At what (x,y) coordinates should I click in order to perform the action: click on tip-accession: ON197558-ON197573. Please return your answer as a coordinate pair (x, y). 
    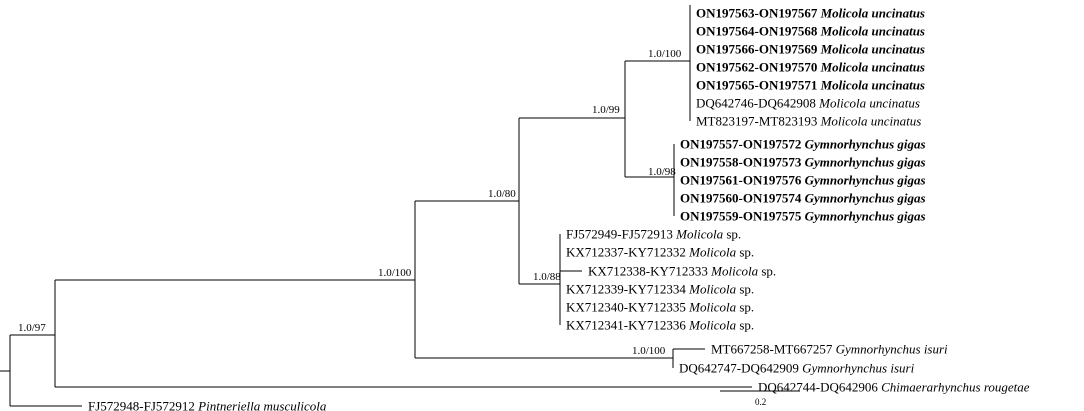
    Looking at the image, I should click on (742, 162).